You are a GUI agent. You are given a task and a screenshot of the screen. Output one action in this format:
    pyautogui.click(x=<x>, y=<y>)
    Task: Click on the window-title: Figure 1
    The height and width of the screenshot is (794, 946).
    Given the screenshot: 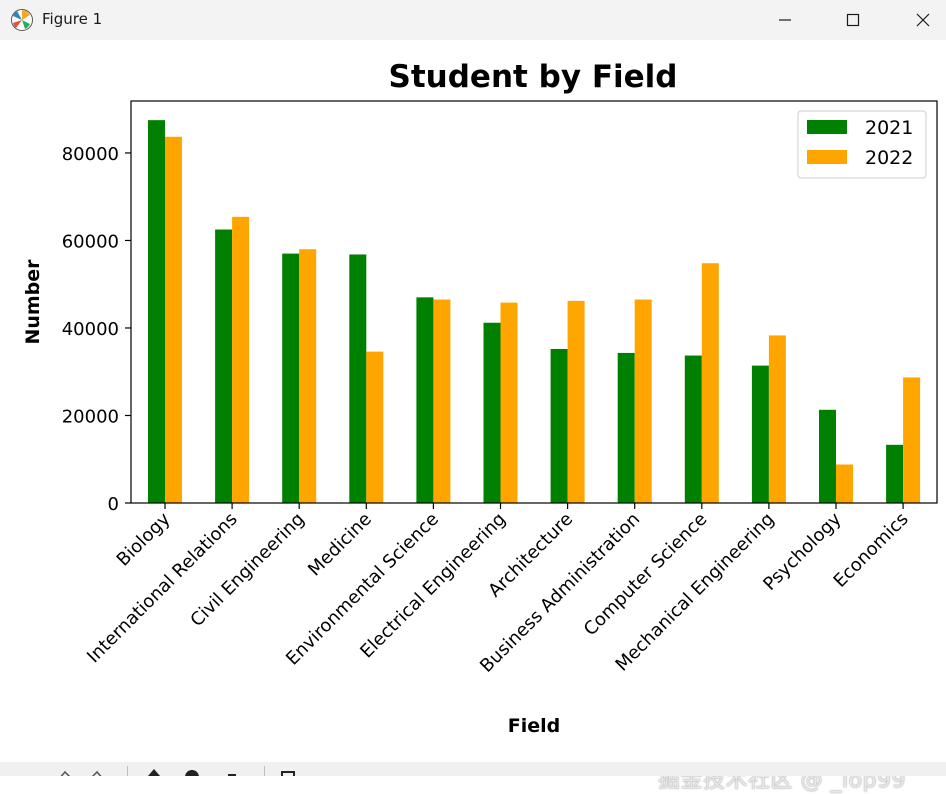 What is the action you would take?
    pyautogui.click(x=72, y=19)
    